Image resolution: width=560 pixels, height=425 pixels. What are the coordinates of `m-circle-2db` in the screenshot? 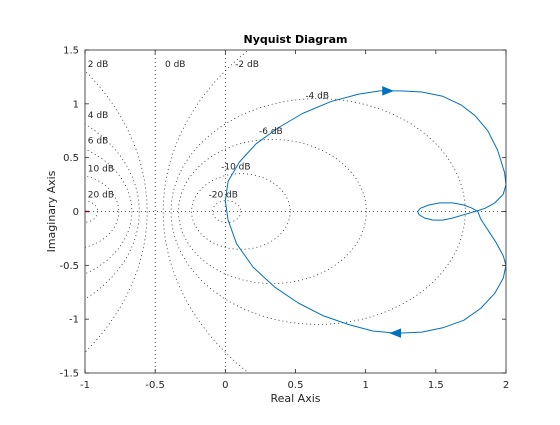 It's located at (116, 211).